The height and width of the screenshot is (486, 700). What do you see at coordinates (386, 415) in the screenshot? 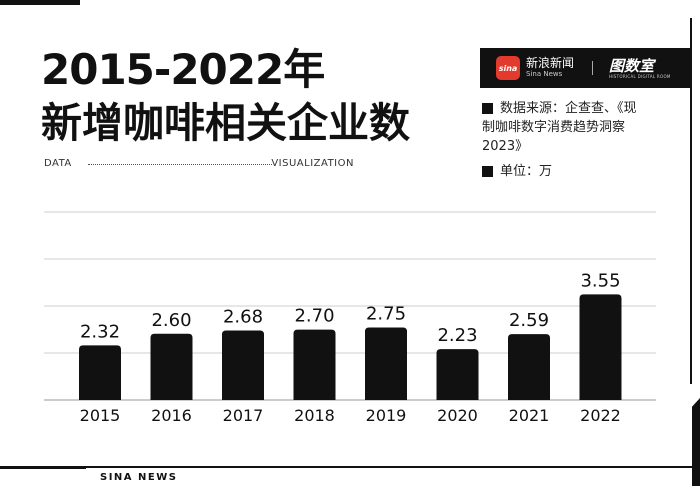
I see `x-tick-label-2019: 2019` at bounding box center [386, 415].